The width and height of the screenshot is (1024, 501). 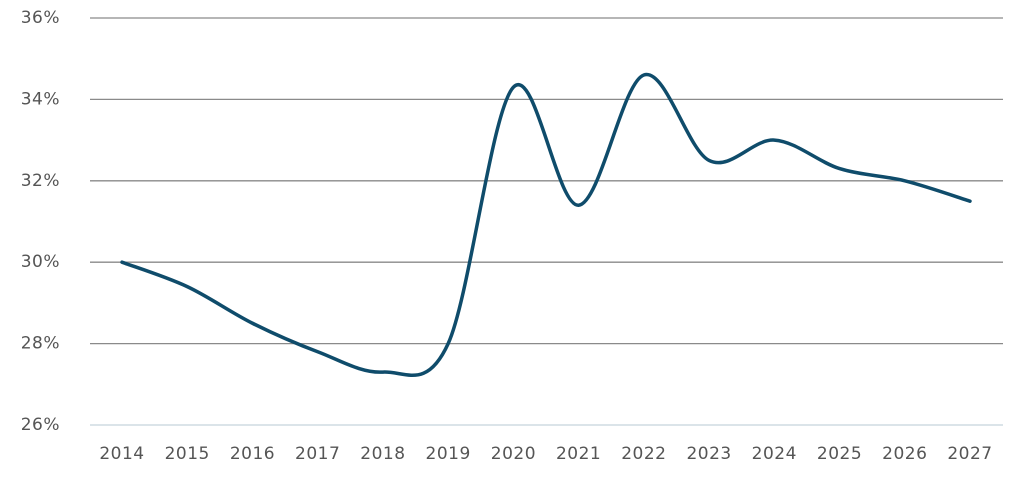 What do you see at coordinates (708, 454) in the screenshot?
I see `x-tick-label: 2023` at bounding box center [708, 454].